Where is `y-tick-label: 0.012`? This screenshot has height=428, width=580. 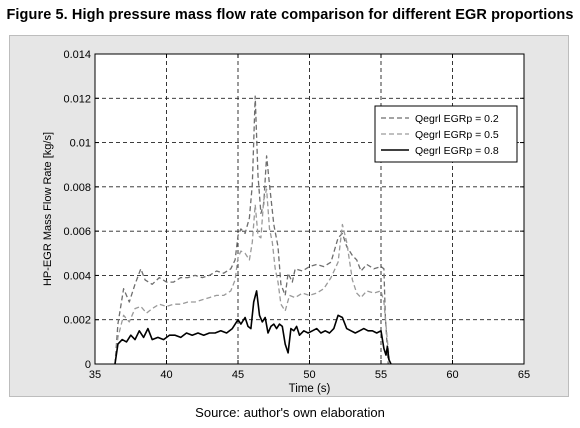
y-tick-label: 0.012 is located at coordinates (77, 99).